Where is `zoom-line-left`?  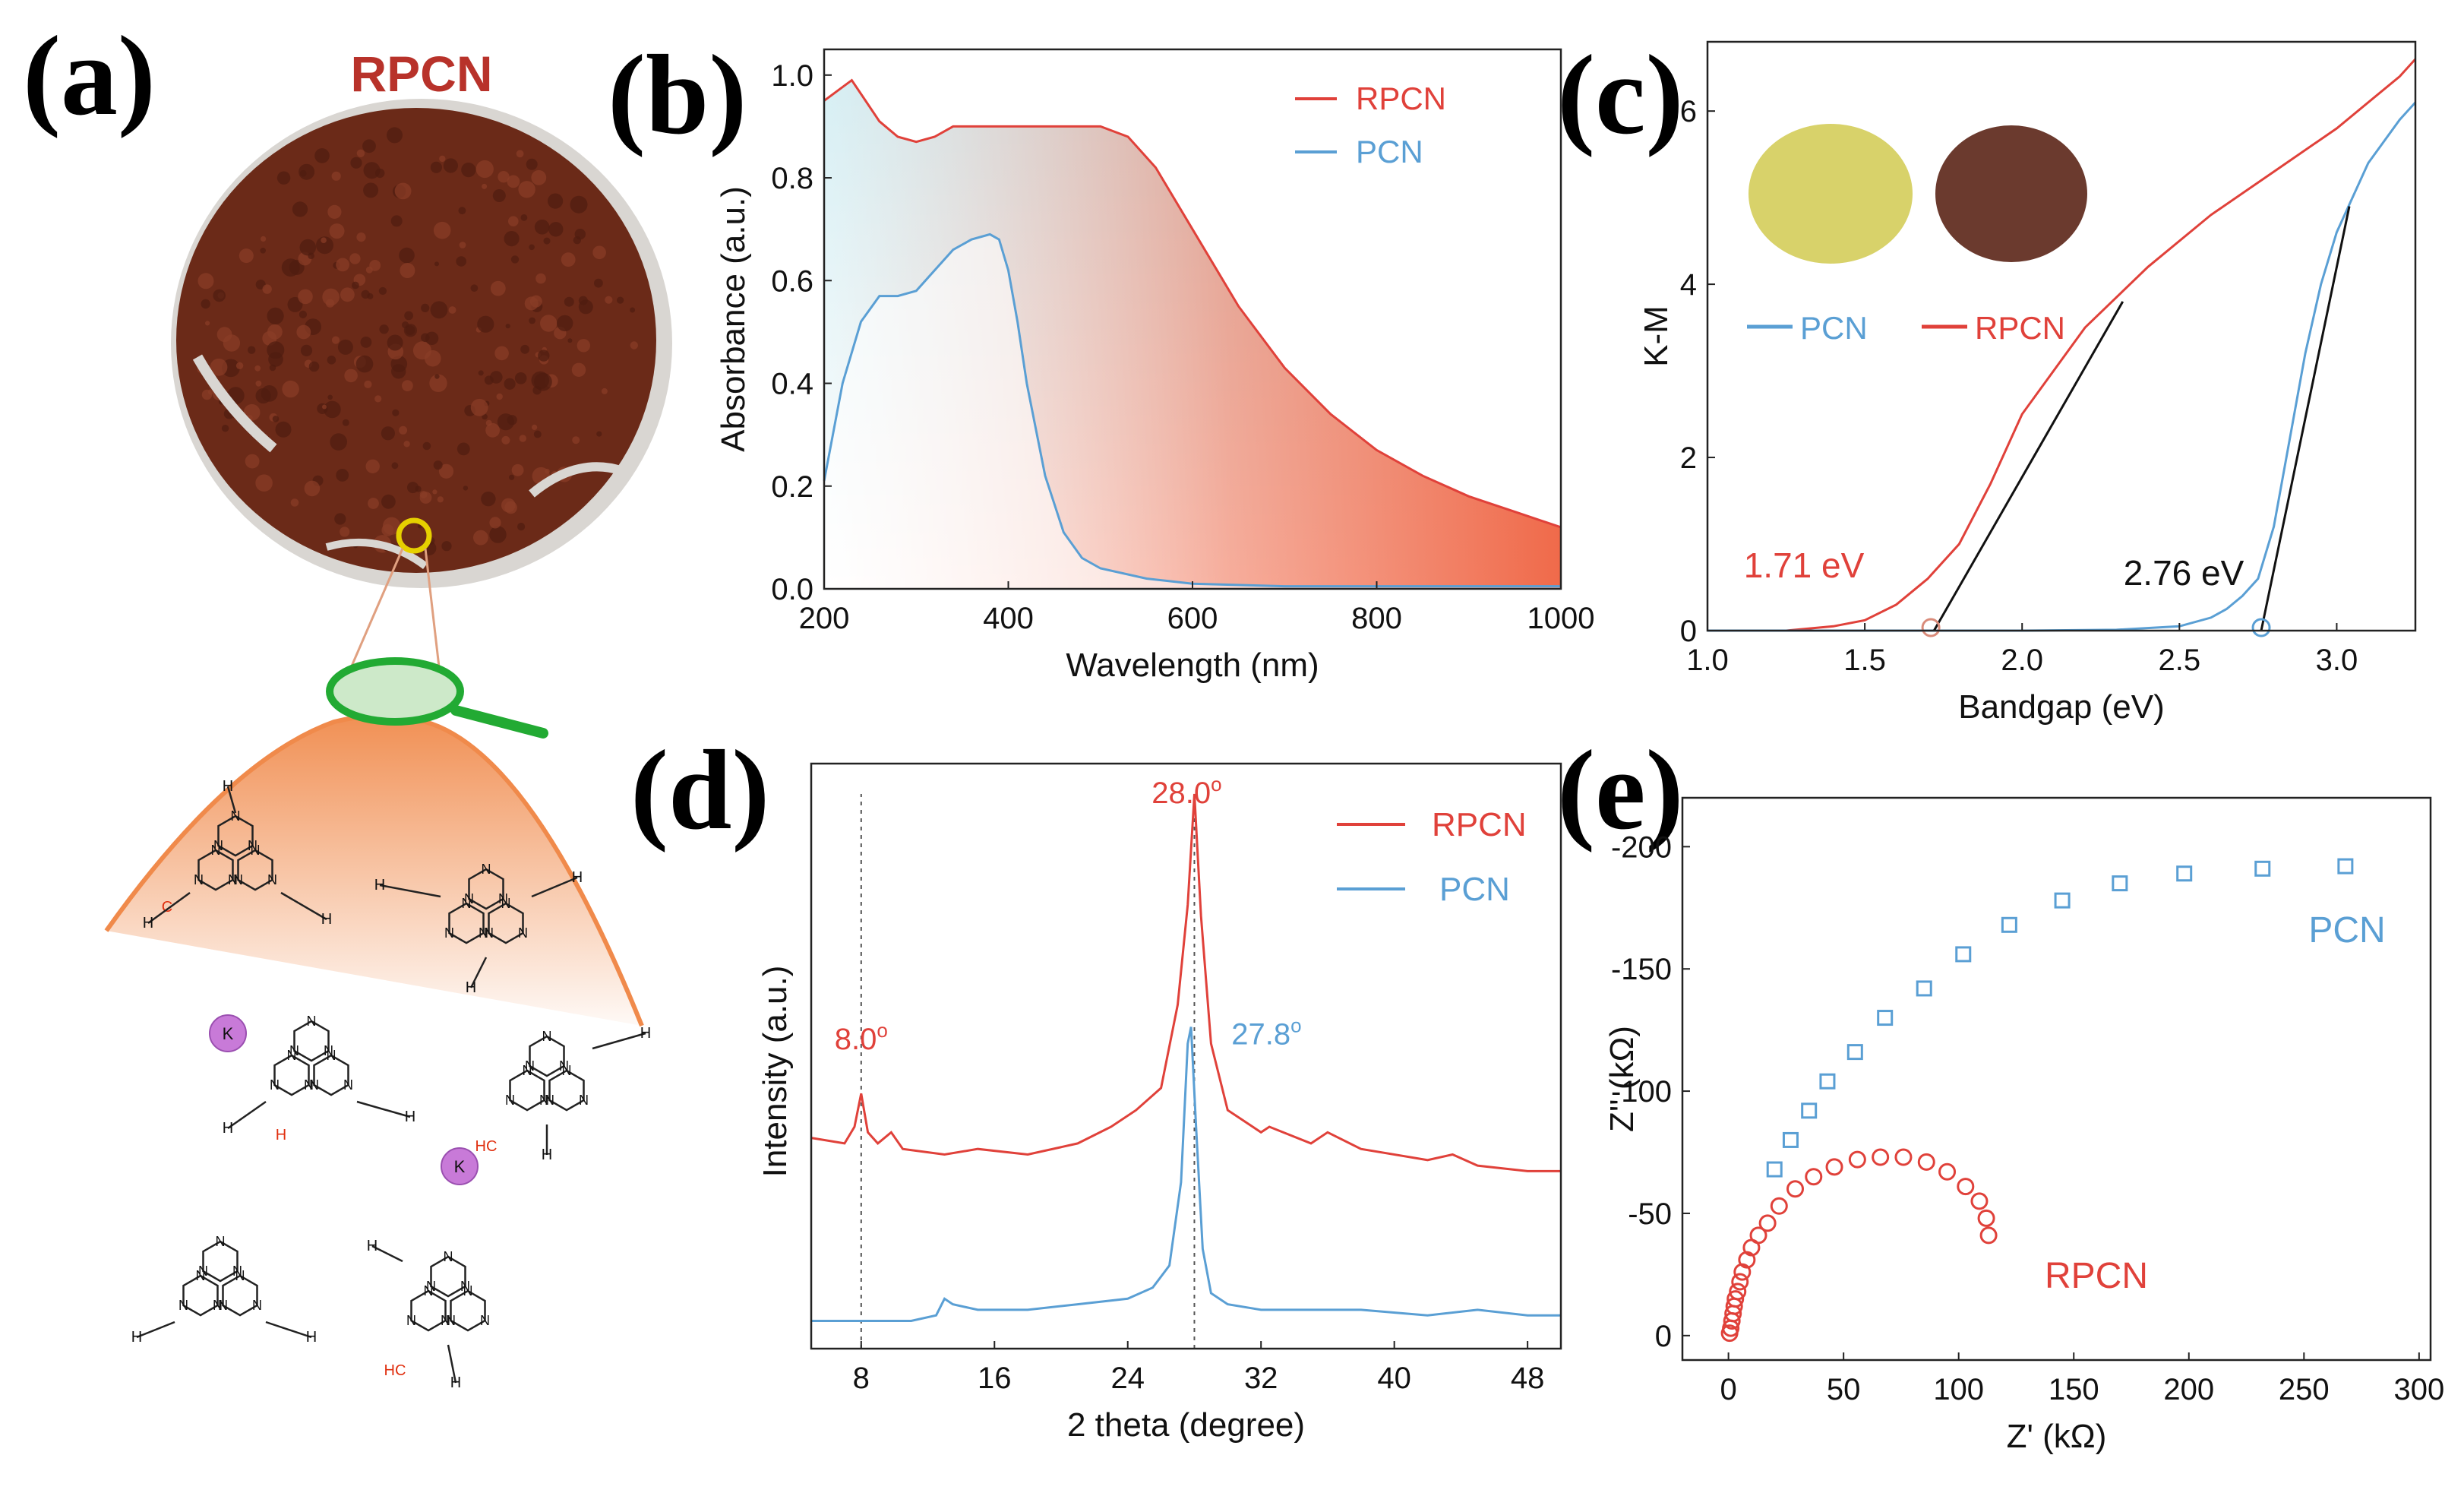
zoom-line-left is located at coordinates (374, 614).